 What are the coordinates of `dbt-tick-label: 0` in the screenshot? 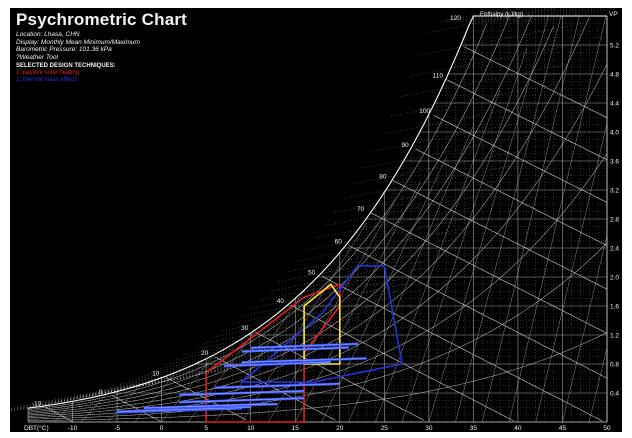 It's located at (162, 428).